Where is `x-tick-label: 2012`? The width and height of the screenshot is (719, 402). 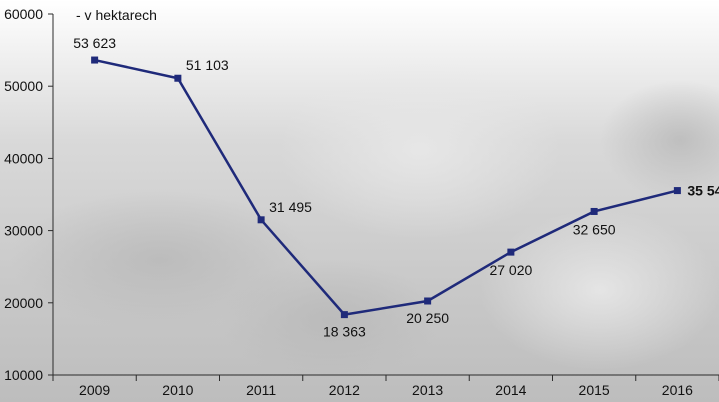 x-tick-label: 2012 is located at coordinates (344, 390).